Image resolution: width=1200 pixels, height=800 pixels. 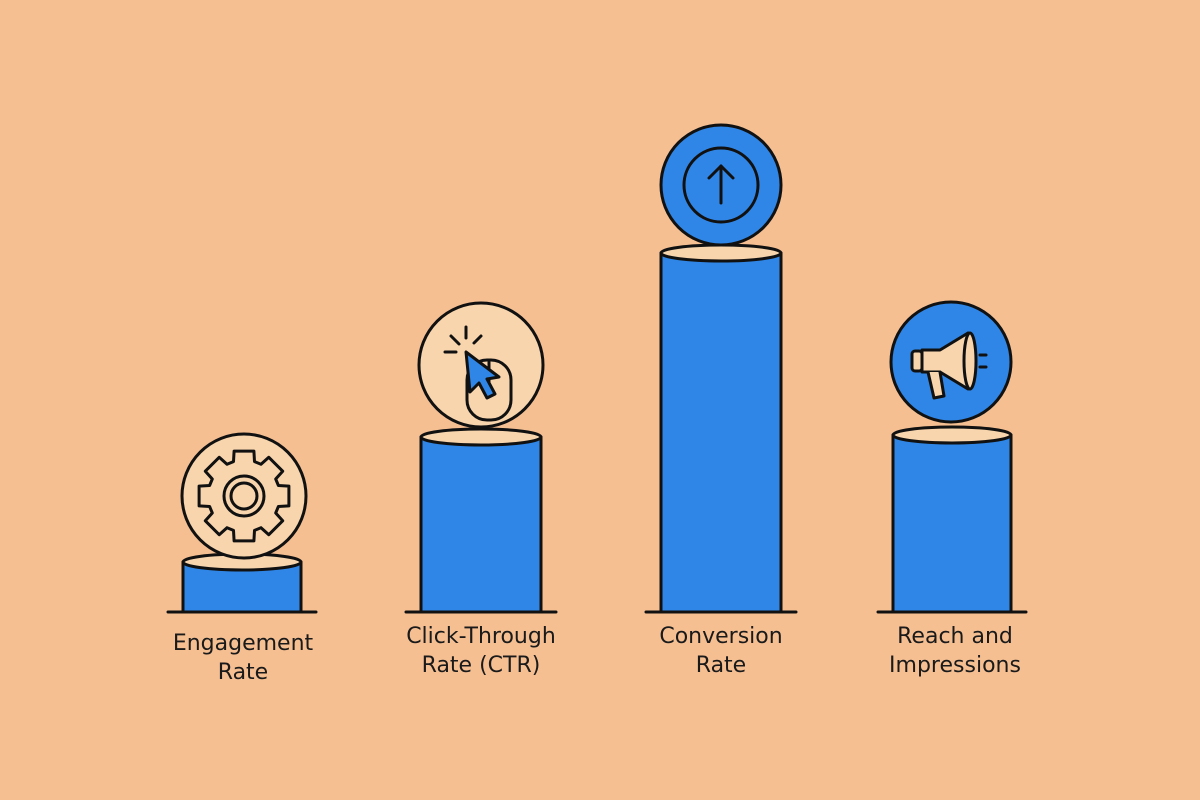 I want to click on click-icon, so click(x=481, y=365).